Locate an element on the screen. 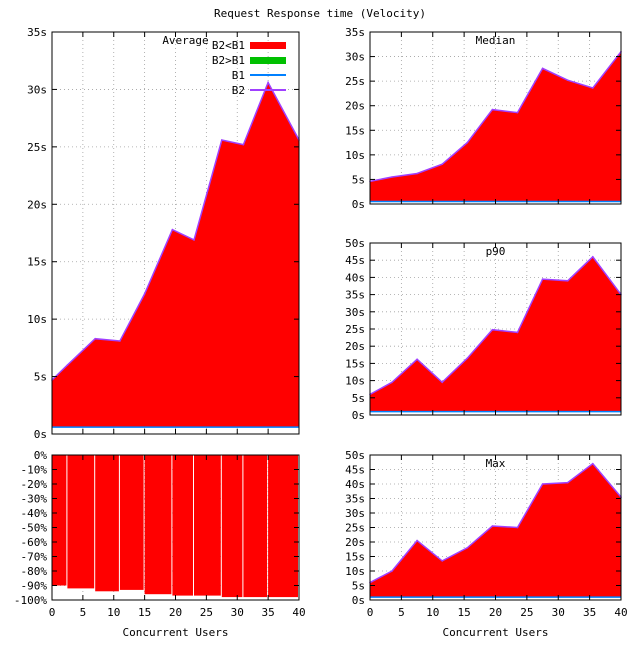 The height and width of the screenshot is (645, 640). x-axis-label: Concurrent Users is located at coordinates (176, 632).